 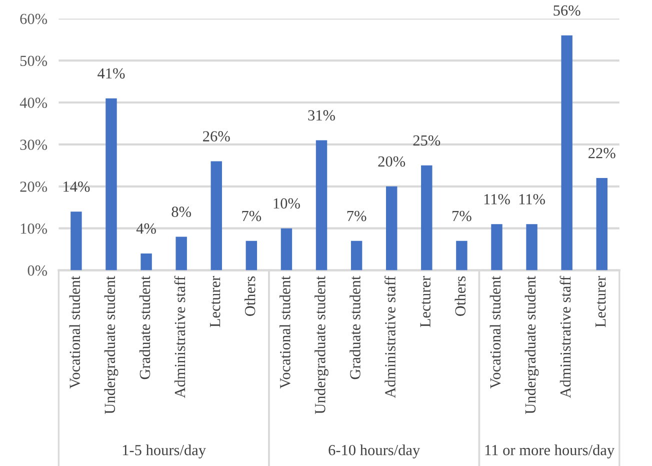 What do you see at coordinates (34, 145) in the screenshot?
I see `y-tick-label: 30%` at bounding box center [34, 145].